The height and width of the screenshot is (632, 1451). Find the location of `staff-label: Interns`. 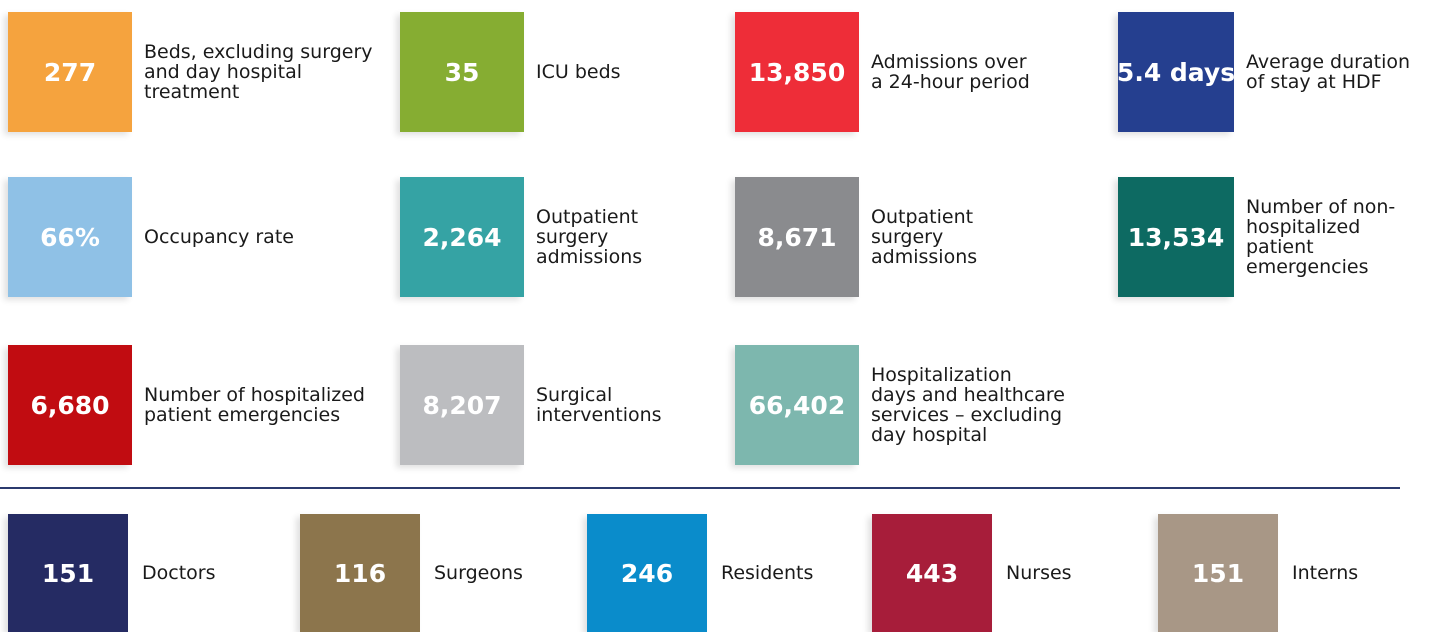

staff-label: Interns is located at coordinates (1325, 573).